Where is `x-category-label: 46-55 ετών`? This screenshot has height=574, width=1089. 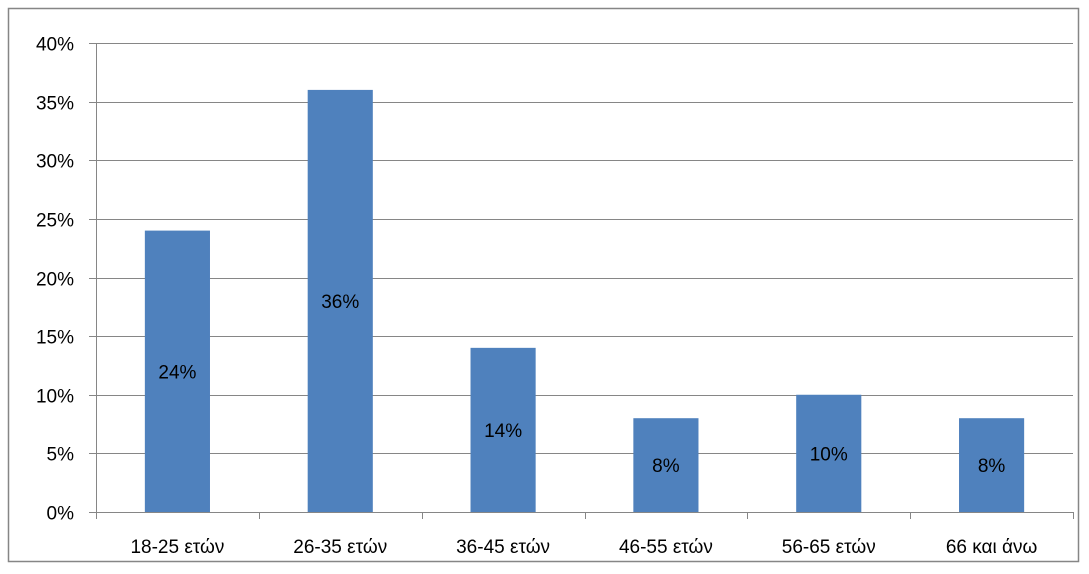
x-category-label: 46-55 ετών is located at coordinates (666, 547).